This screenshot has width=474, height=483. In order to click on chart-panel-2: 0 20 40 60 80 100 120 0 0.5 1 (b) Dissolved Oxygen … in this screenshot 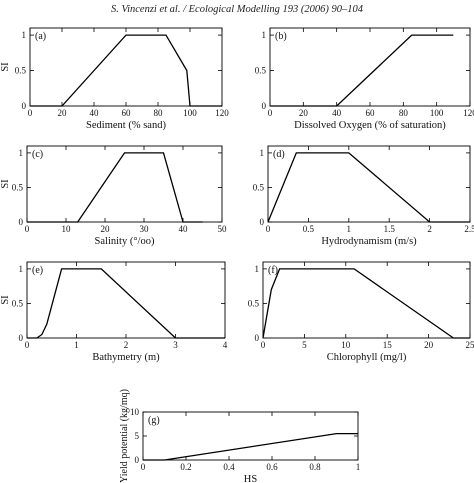, I will do `click(364, 79)`.